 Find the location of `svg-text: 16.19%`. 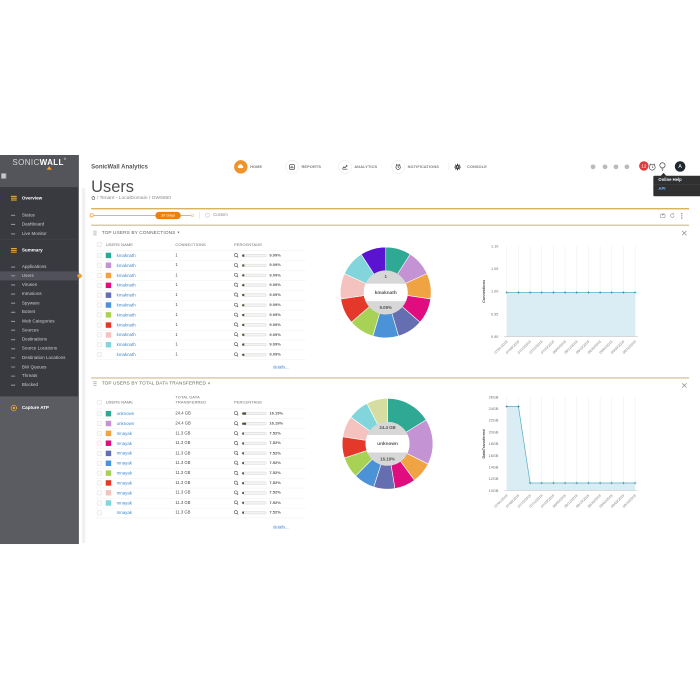

svg-text: 16.19% is located at coordinates (387, 459).